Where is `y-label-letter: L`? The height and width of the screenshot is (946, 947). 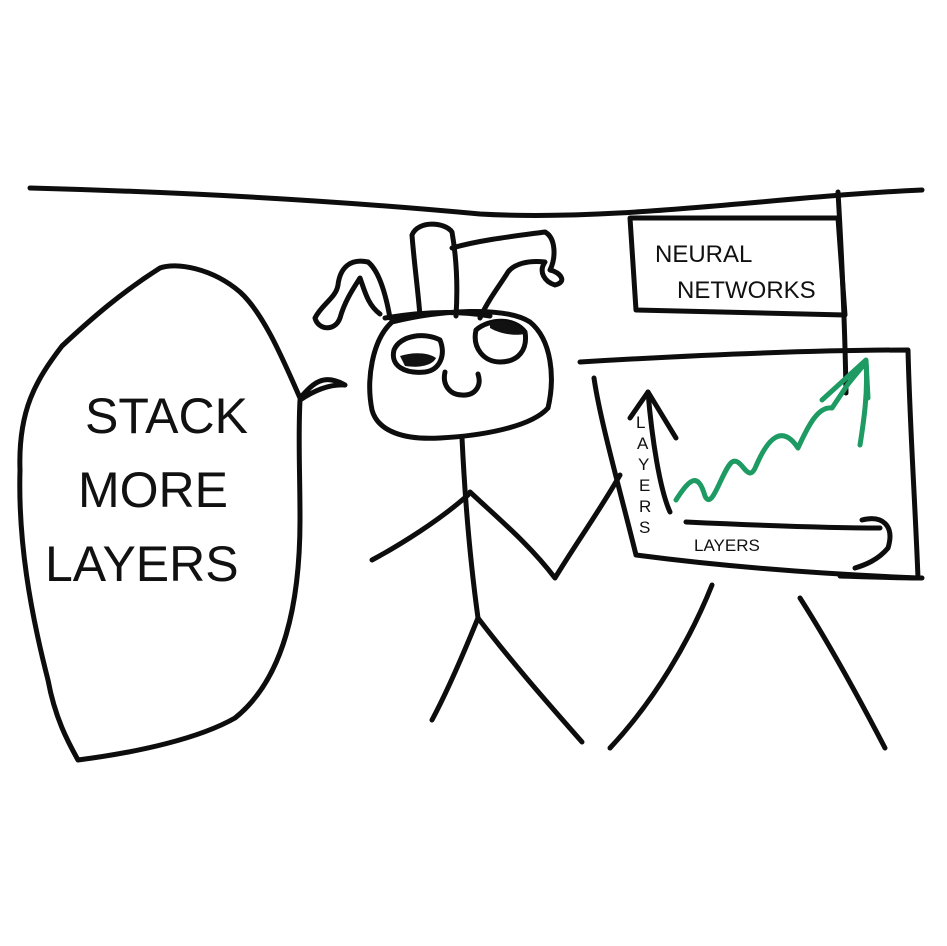
y-label-letter: L is located at coordinates (640, 422).